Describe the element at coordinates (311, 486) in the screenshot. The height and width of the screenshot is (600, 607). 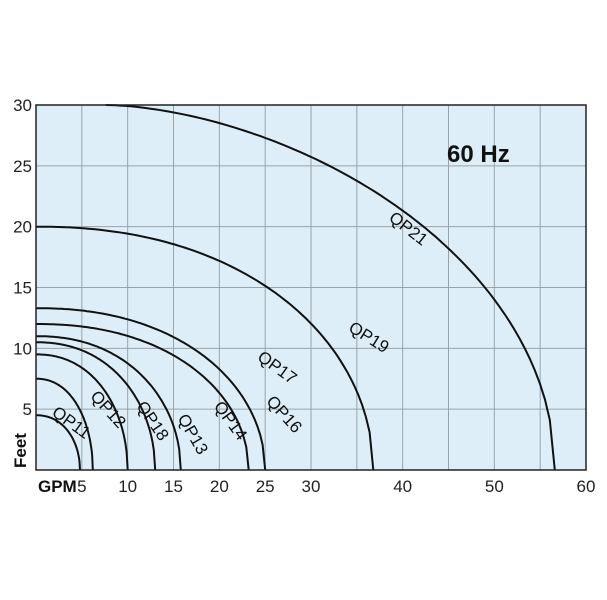
I see `x-tick-label: 30` at that location.